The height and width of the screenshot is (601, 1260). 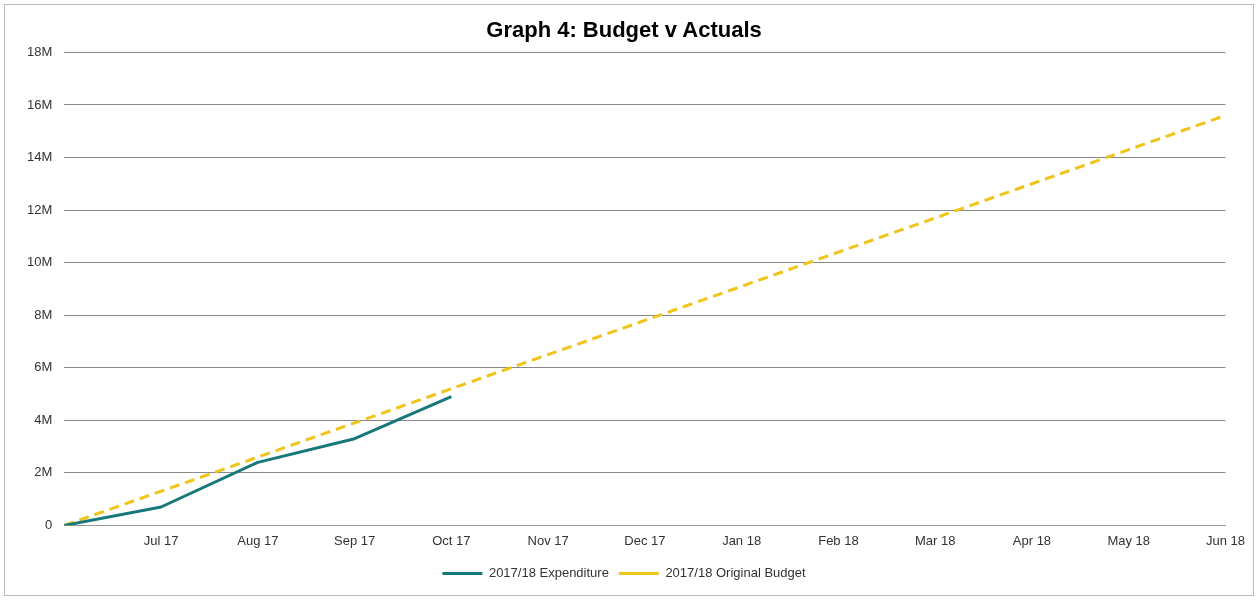 What do you see at coordinates (39, 157) in the screenshot?
I see `y-tick-label: 14M` at bounding box center [39, 157].